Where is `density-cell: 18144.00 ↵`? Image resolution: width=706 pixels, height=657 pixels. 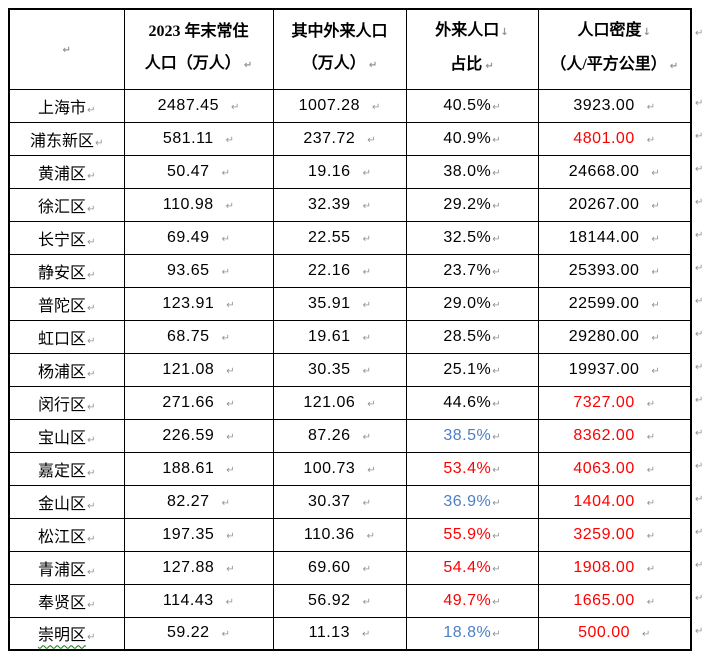 density-cell: 18144.00 ↵ is located at coordinates (614, 237).